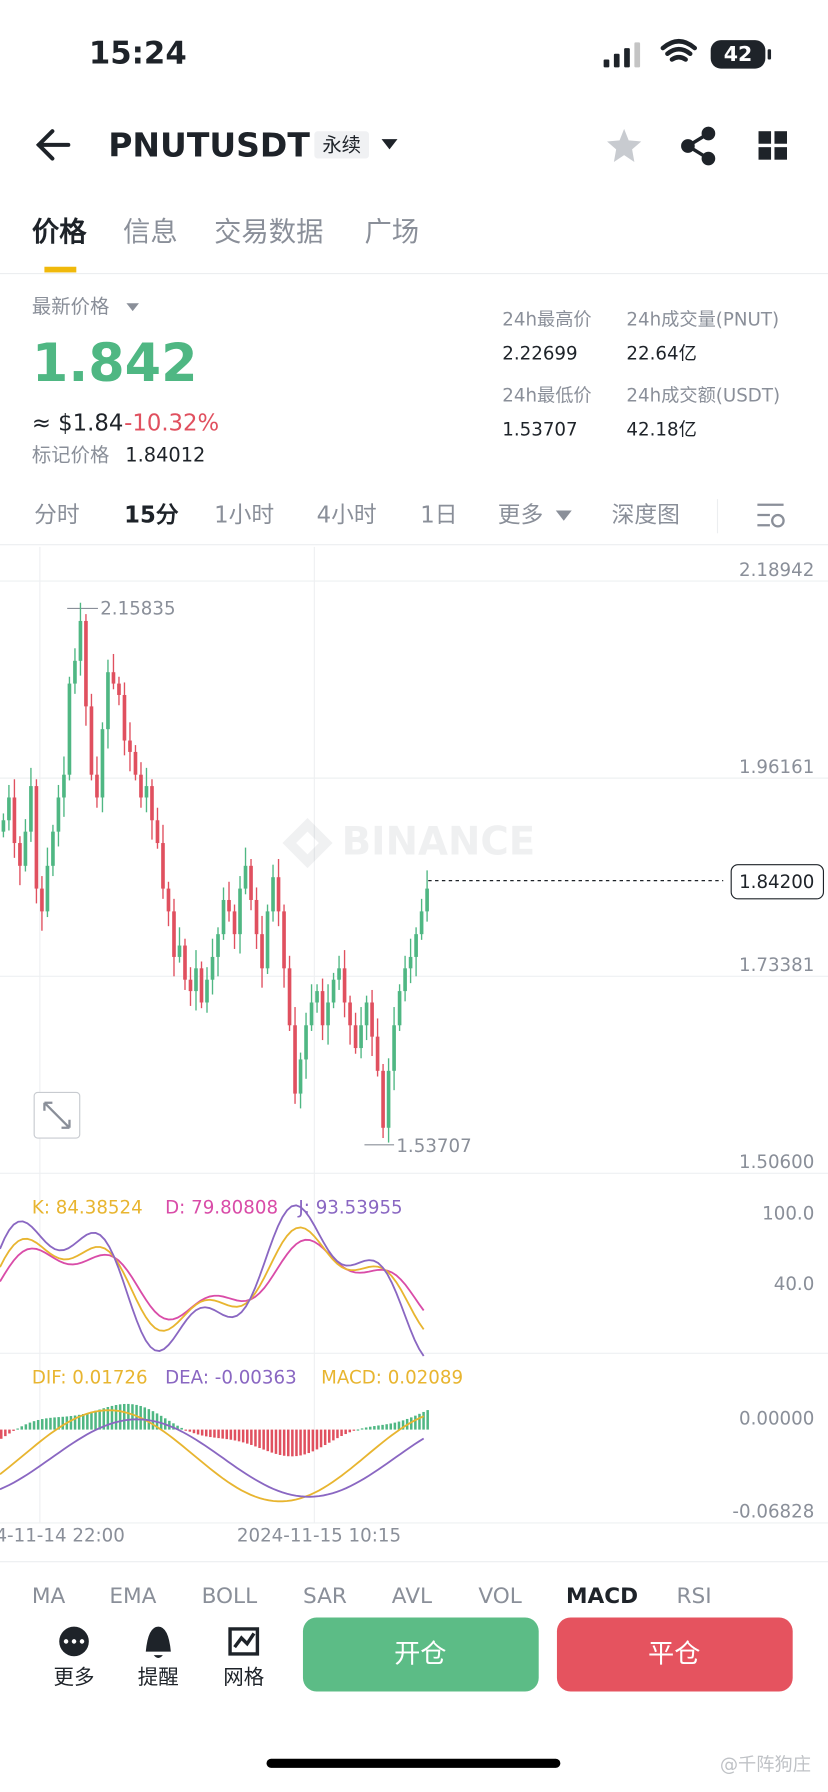  What do you see at coordinates (244, 1641) in the screenshot?
I see `grid-icon` at bounding box center [244, 1641].